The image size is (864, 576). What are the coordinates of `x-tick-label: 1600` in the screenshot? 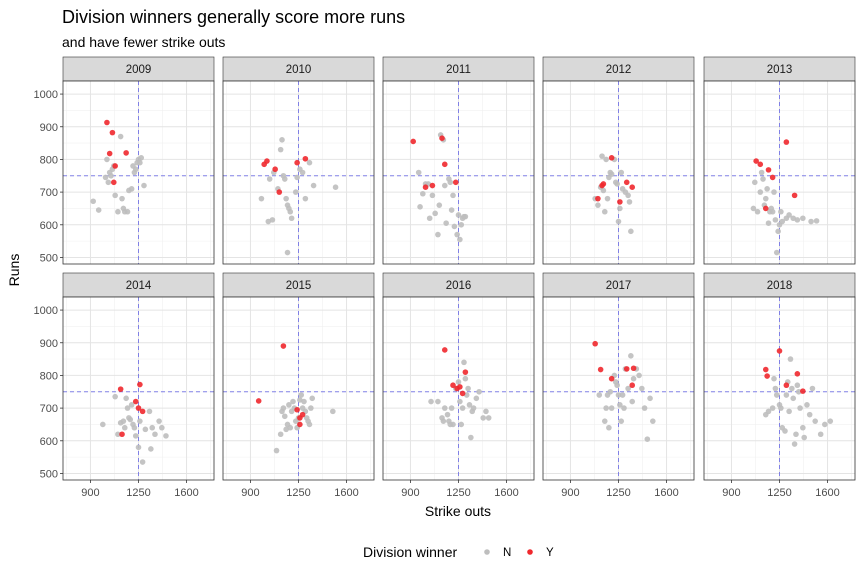 It's located at (506, 493).